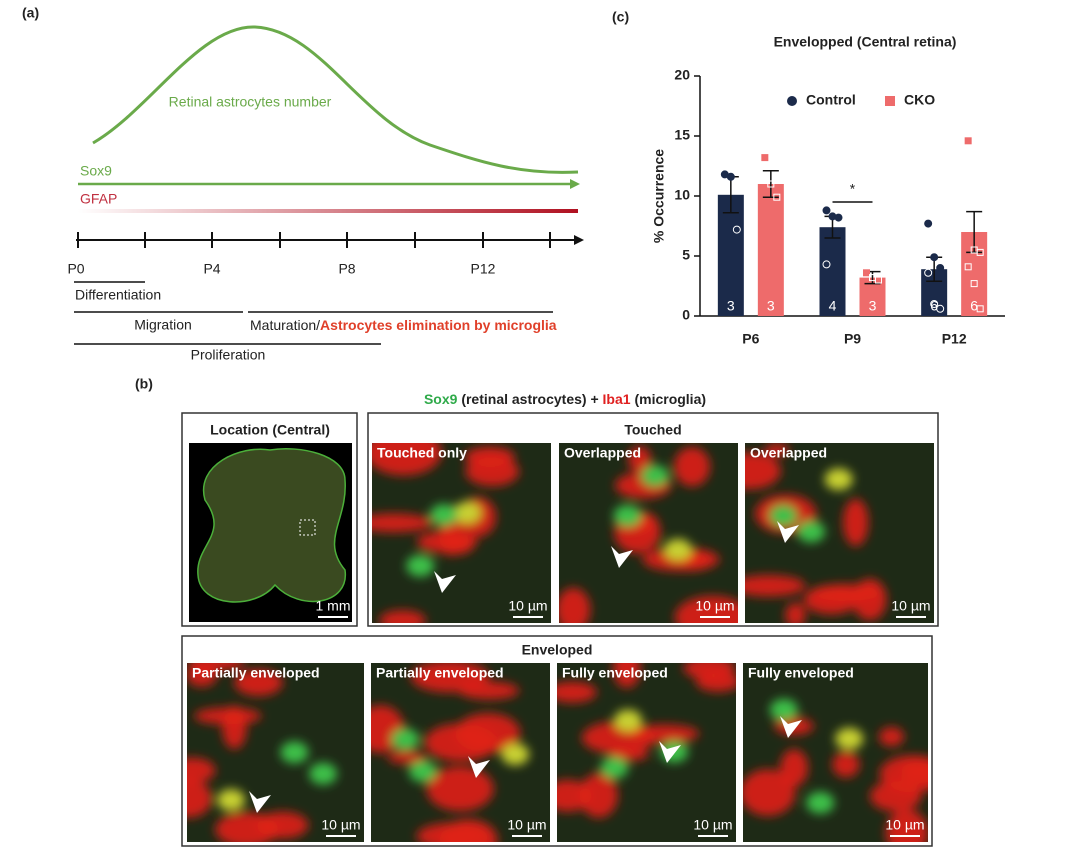 The image size is (1080, 860). I want to click on title-part: (microglia), so click(670, 399).